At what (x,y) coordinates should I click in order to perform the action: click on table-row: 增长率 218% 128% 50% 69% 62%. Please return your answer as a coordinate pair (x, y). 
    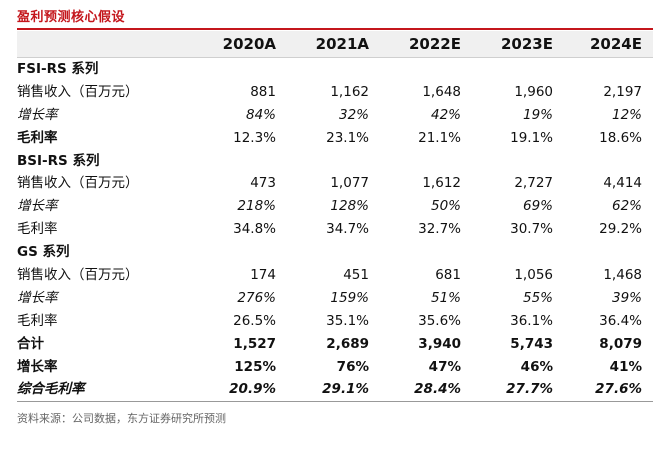
    Looking at the image, I should click on (335, 206).